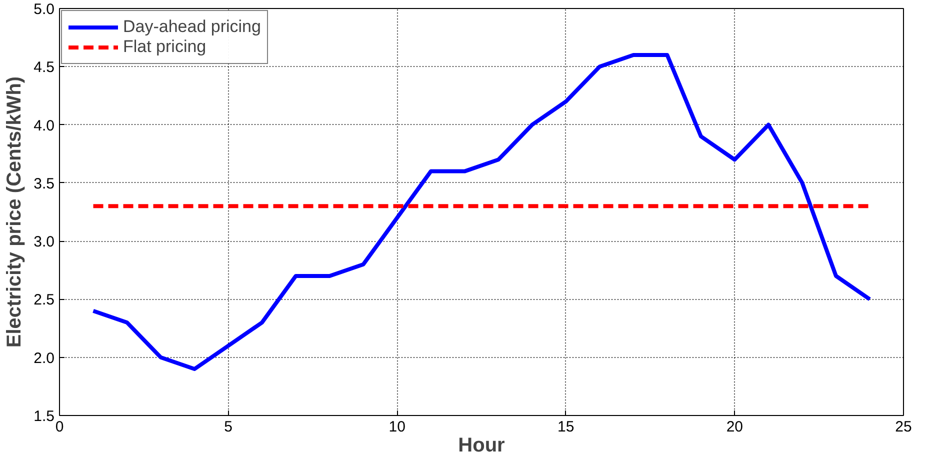  Describe the element at coordinates (44, 183) in the screenshot. I see `y-tick-label: 3.5` at that location.